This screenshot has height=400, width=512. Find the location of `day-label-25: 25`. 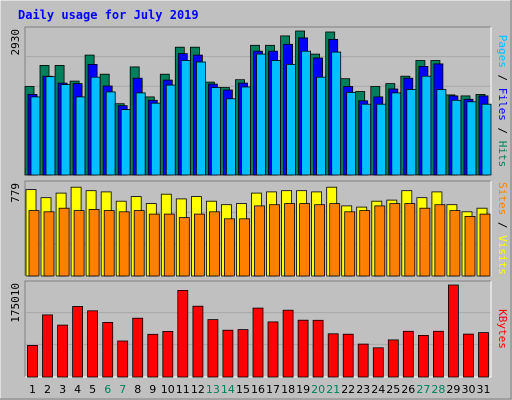

day-label-25: 25 is located at coordinates (393, 389).